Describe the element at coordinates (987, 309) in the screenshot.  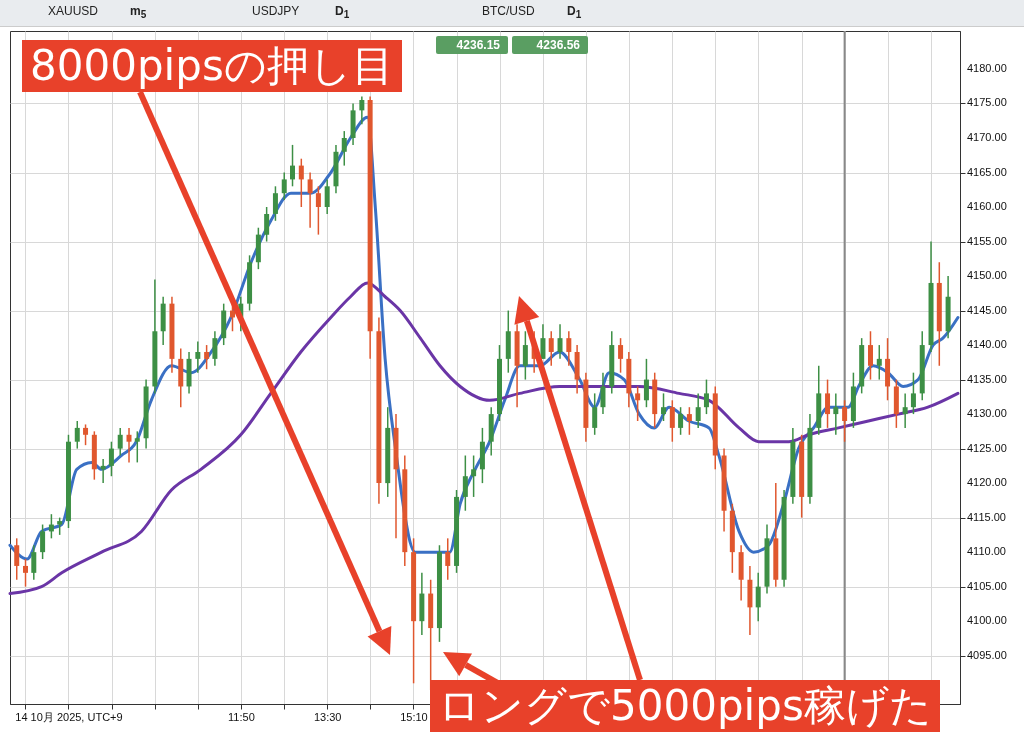
I see `y-tick-label: 4145.00` at that location.